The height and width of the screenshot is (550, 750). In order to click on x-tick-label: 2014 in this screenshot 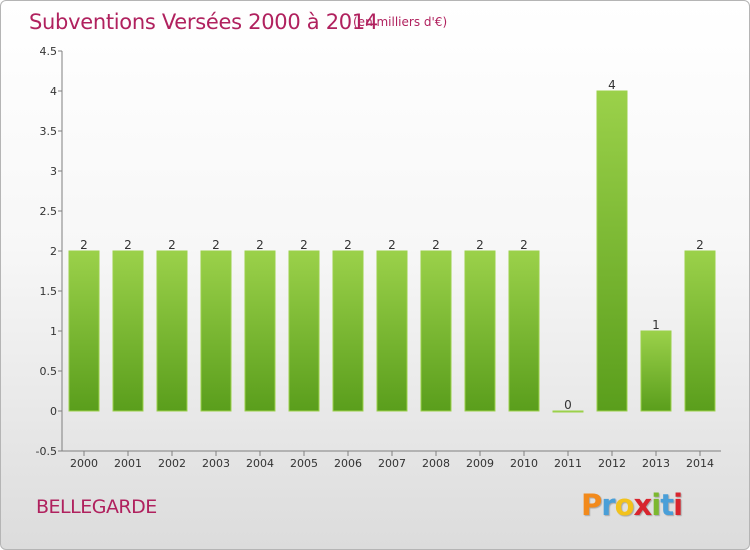, I will do `click(700, 463)`.